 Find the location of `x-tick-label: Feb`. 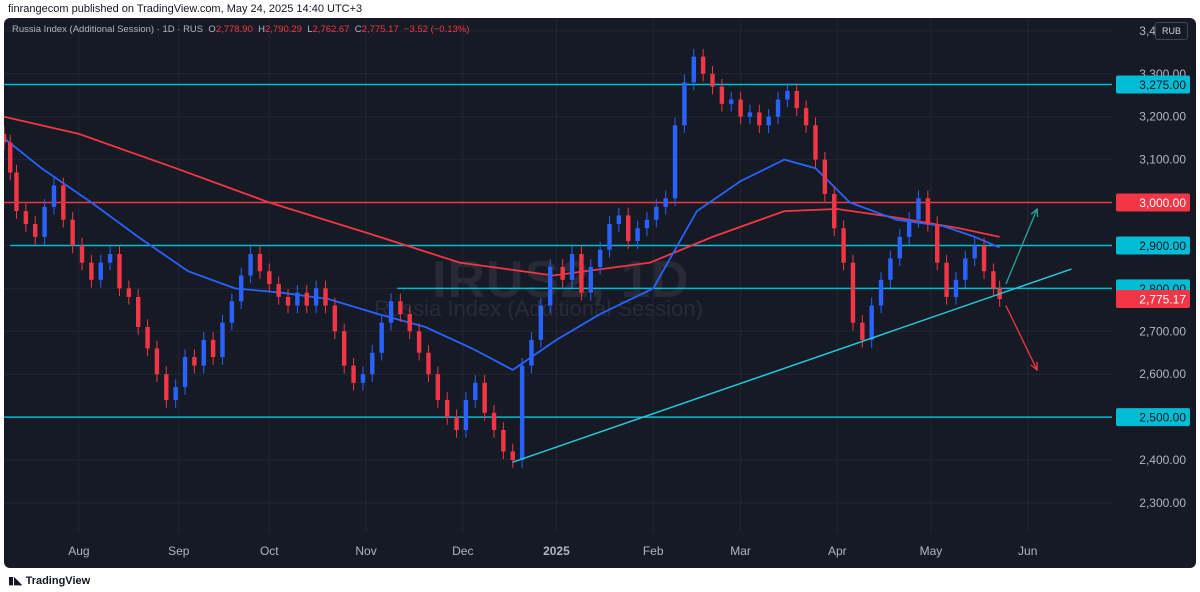

x-tick-label: Feb is located at coordinates (653, 551).